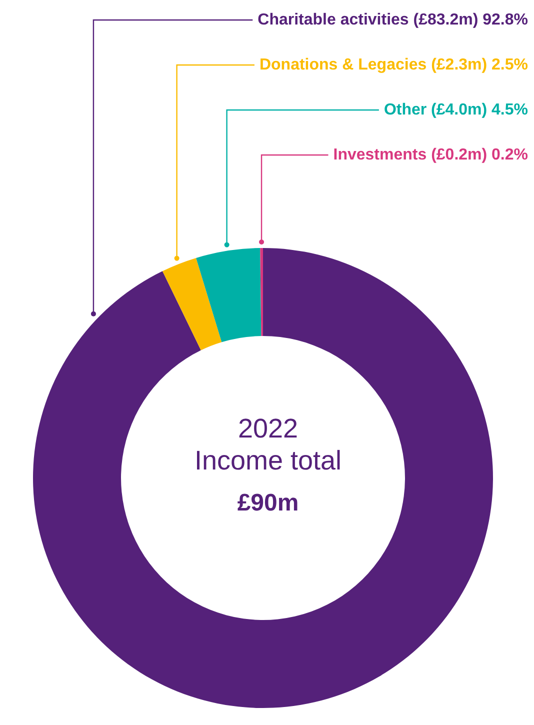  Describe the element at coordinates (393, 65) in the screenshot. I see `slice-label: Donations & Legacies (£2.3m) 2.5%` at that location.